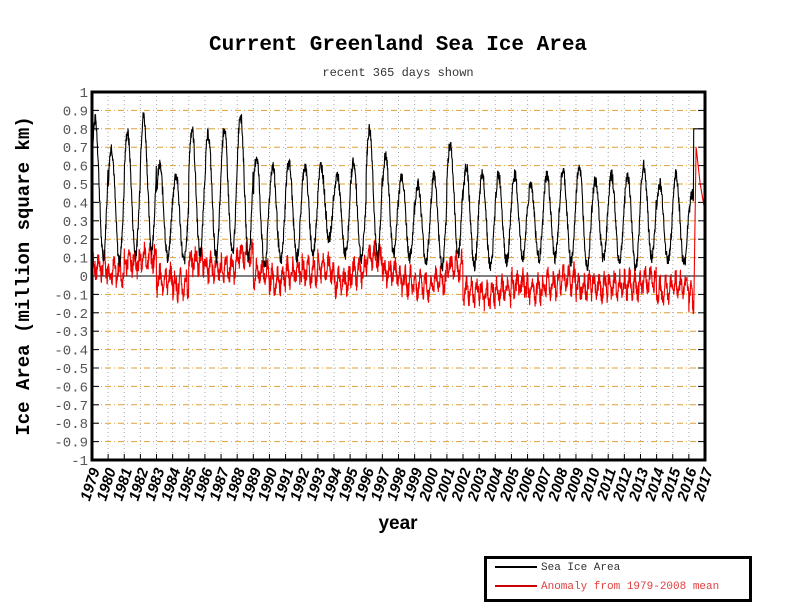 Image resolution: width=792 pixels, height=612 pixels. What do you see at coordinates (75, 204) in the screenshot?
I see `y-tick-label: 0.4` at bounding box center [75, 204].